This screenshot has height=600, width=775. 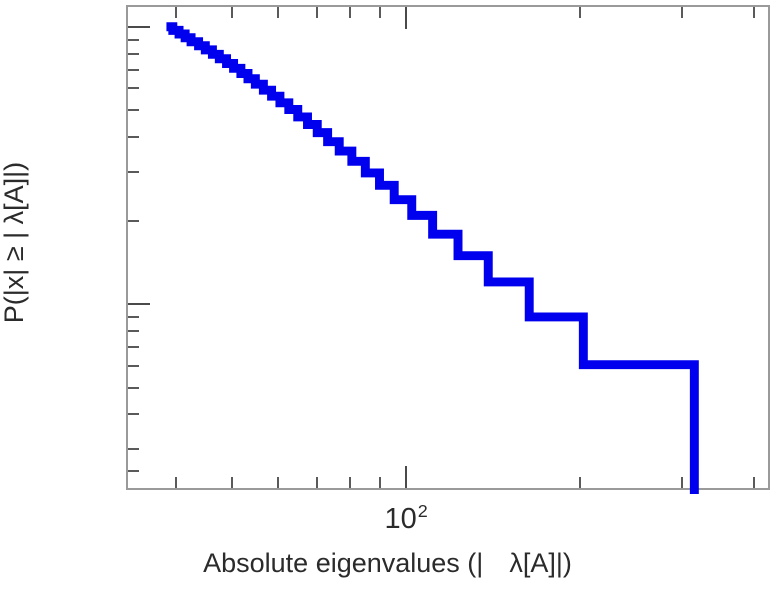 What do you see at coordinates (400, 519) in the screenshot?
I see `x-tick-label-mantissa: 10` at bounding box center [400, 519].